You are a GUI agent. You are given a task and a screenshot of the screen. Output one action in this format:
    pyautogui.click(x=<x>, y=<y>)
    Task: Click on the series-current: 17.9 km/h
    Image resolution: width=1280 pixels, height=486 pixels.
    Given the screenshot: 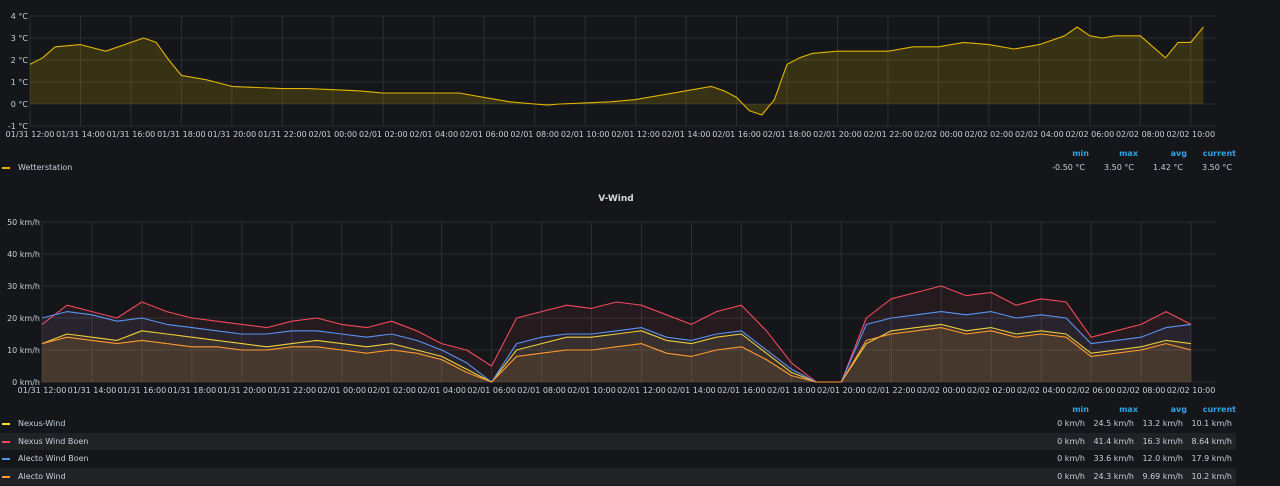 What is the action you would take?
    pyautogui.click(x=1211, y=458)
    